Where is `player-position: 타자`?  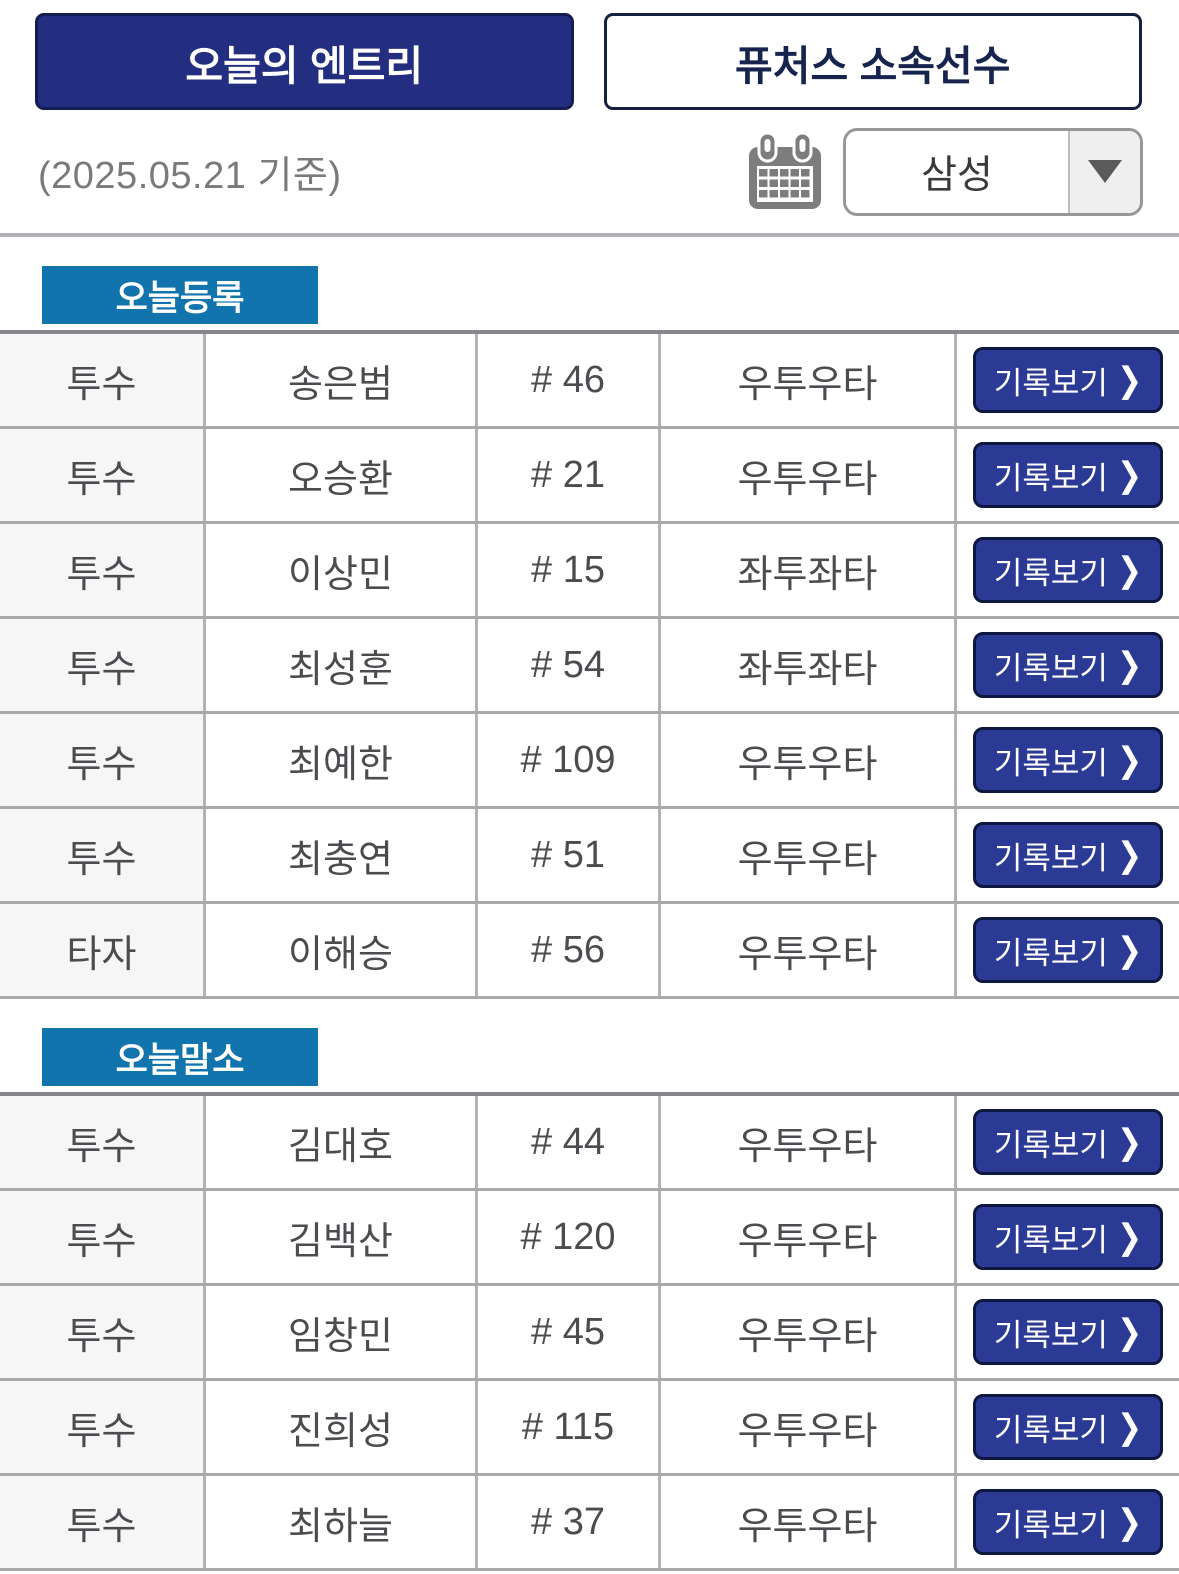 player-position: 타자 is located at coordinates (103, 950).